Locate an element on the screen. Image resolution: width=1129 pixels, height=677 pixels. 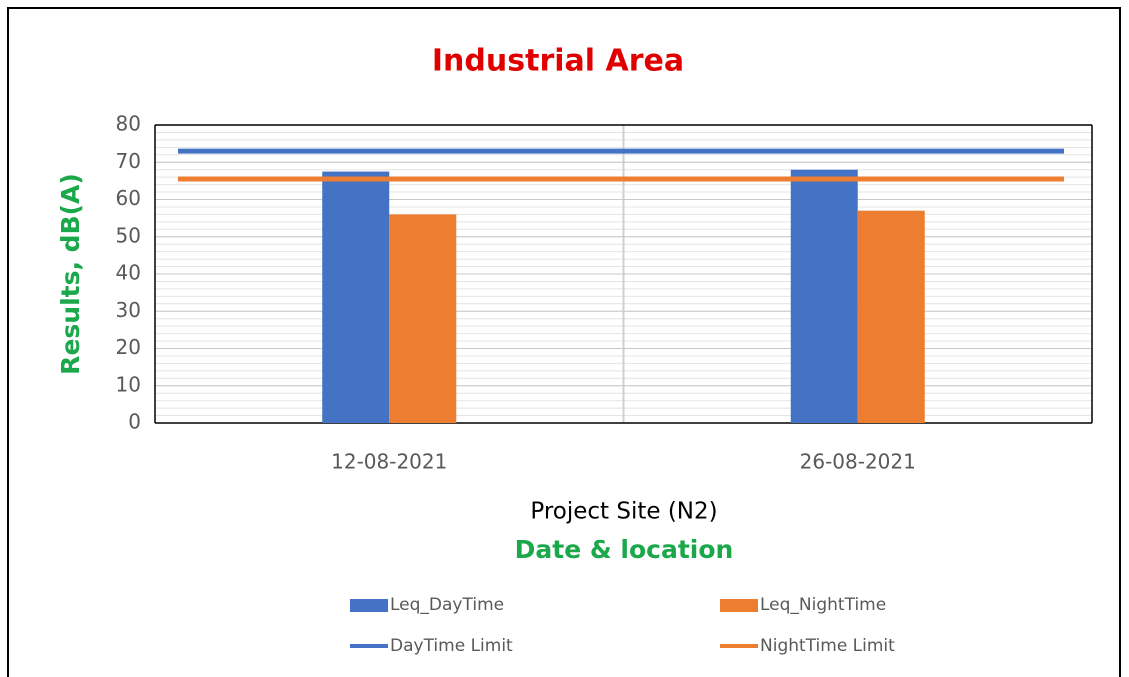
legend-label: NightTime Limit is located at coordinates (827, 646).